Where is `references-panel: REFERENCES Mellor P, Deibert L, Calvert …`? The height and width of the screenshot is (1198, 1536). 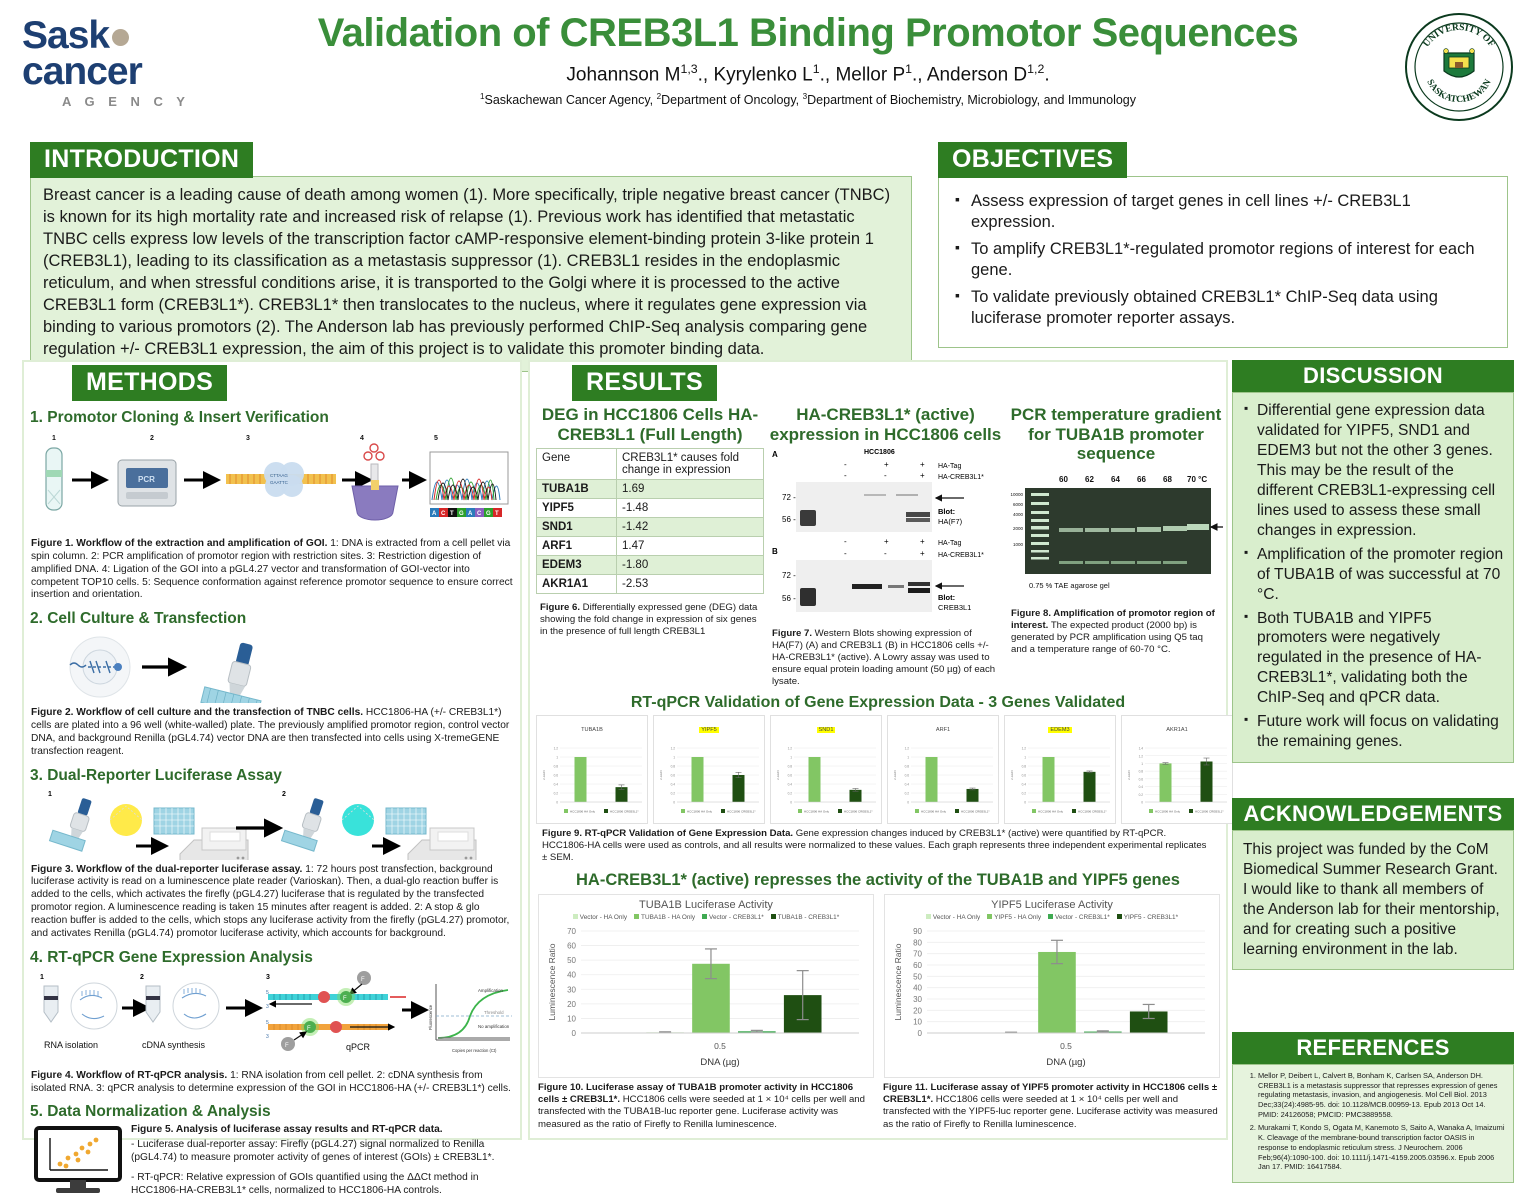
references-panel: REFERENCES Mellor P, Deibert L, Calvert … is located at coordinates (1373, 1107).